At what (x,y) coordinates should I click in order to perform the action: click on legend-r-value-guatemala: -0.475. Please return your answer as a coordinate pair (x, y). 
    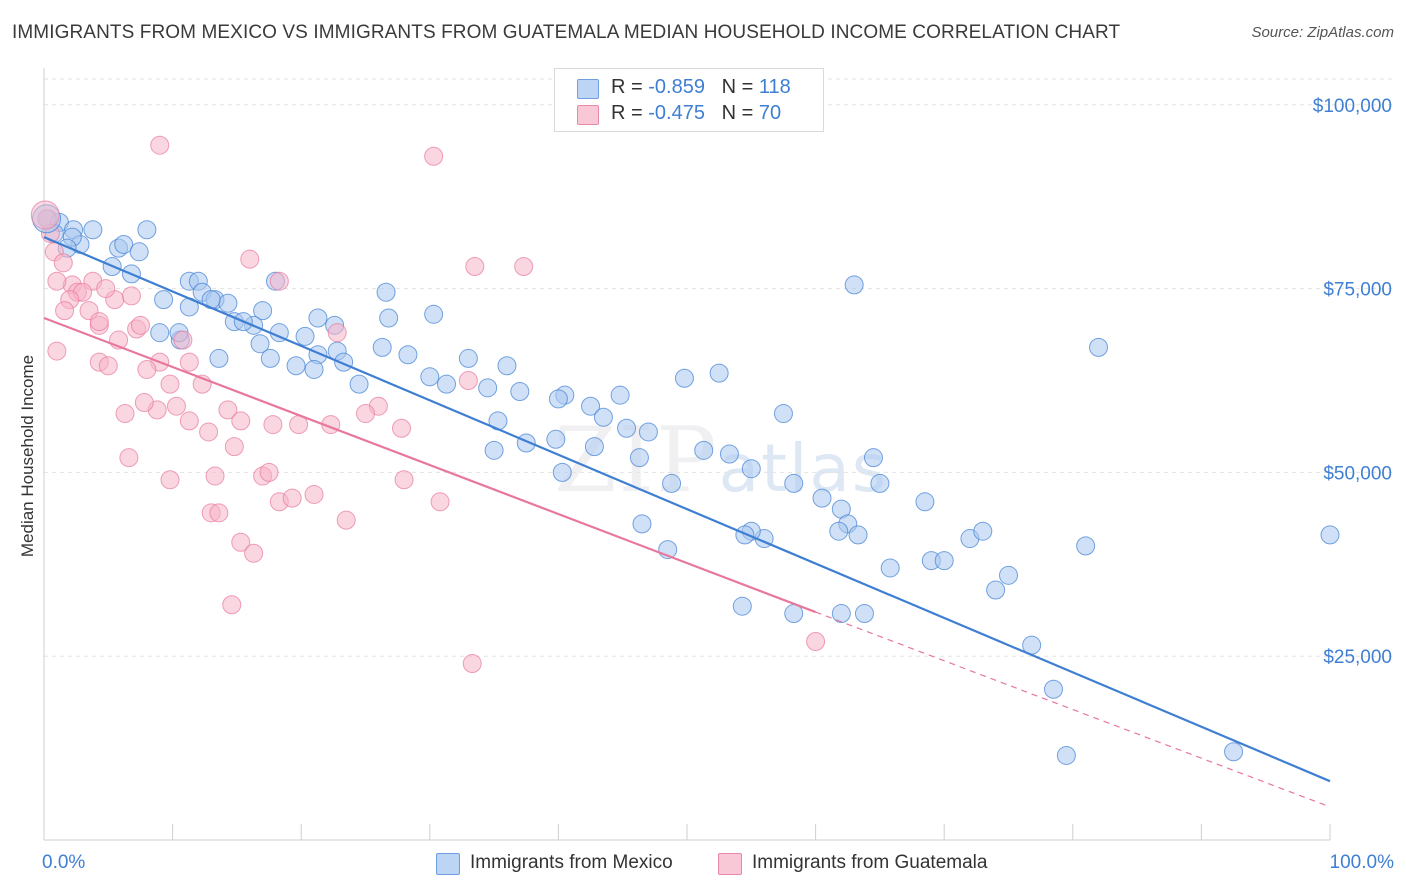
    Looking at the image, I should click on (676, 113).